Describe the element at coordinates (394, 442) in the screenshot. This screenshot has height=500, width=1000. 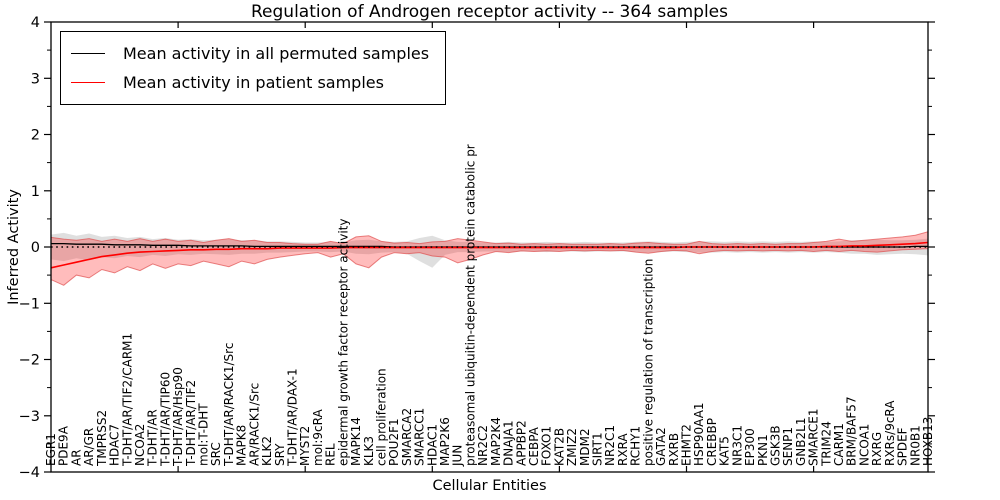
I see `x-category-label: POU2F1` at that location.